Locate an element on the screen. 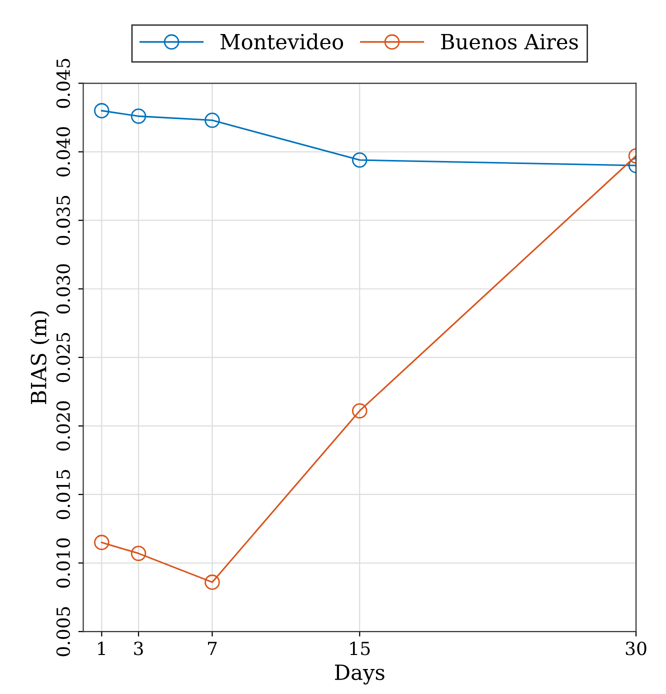  y-tick-label: 0.020 is located at coordinates (63, 426).